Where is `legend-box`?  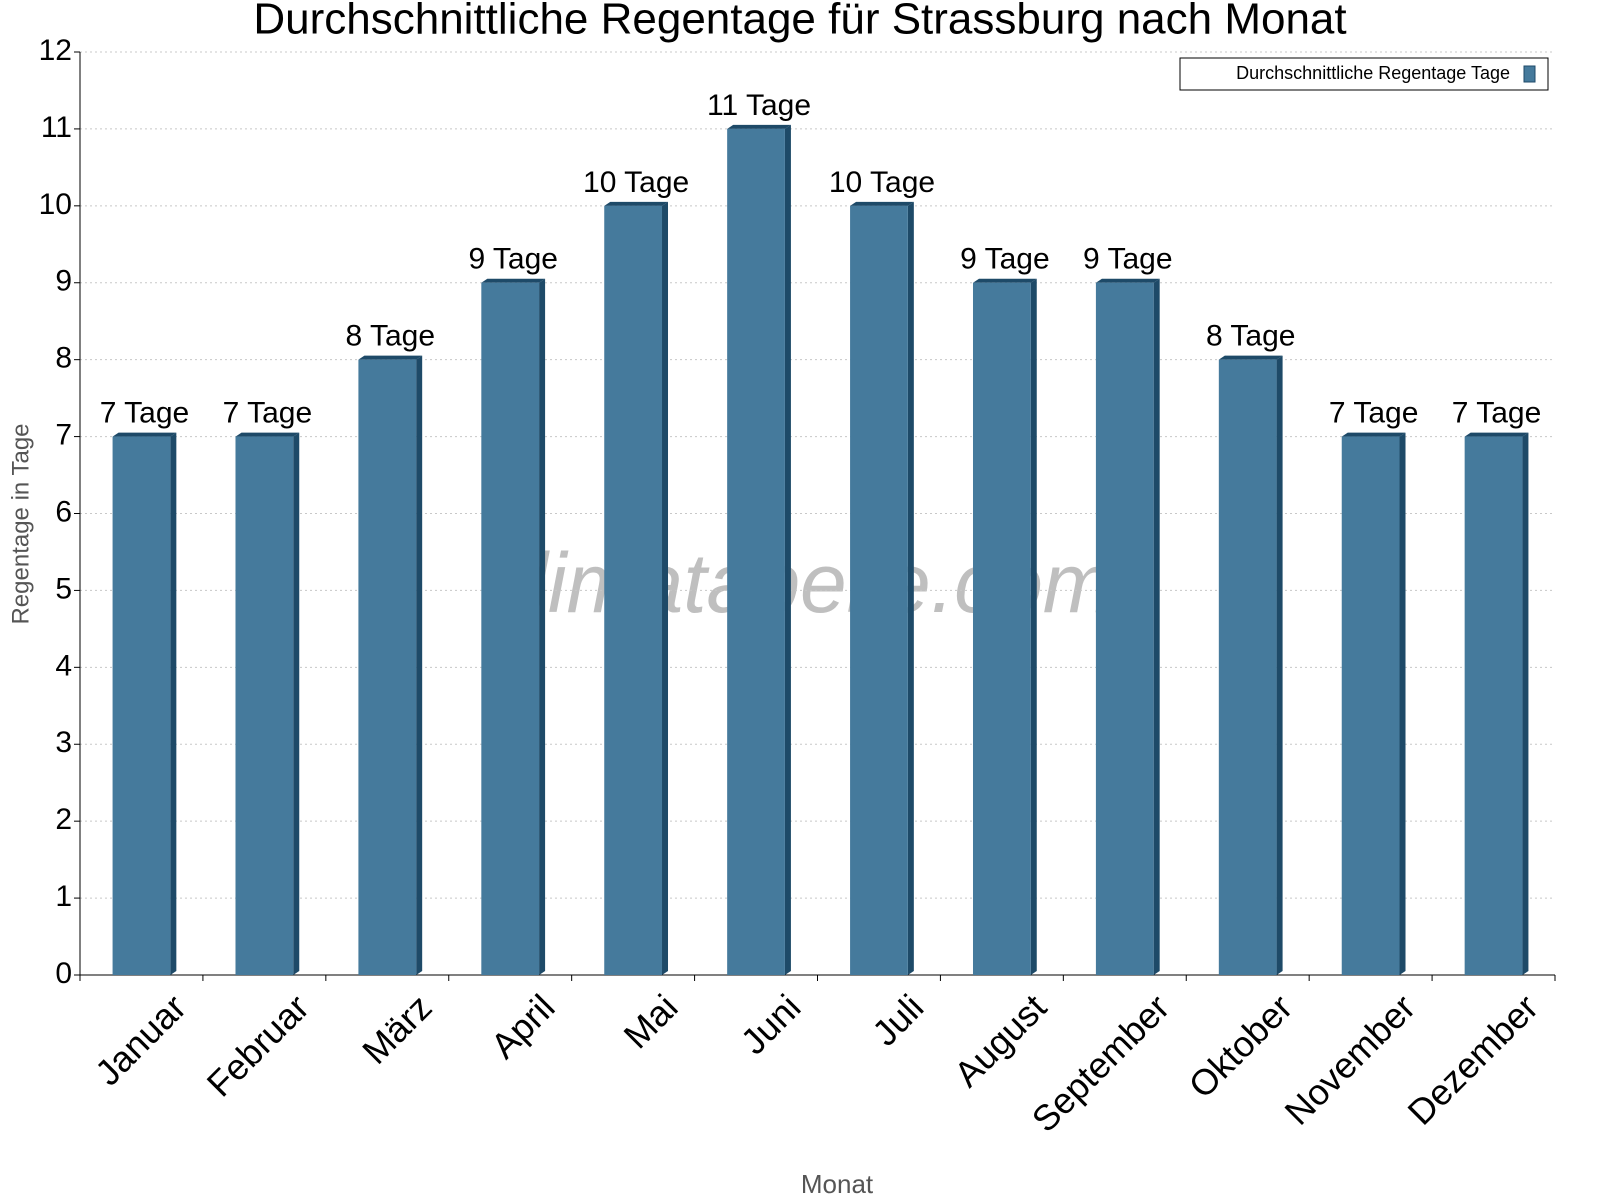
legend-box is located at coordinates (1364, 74).